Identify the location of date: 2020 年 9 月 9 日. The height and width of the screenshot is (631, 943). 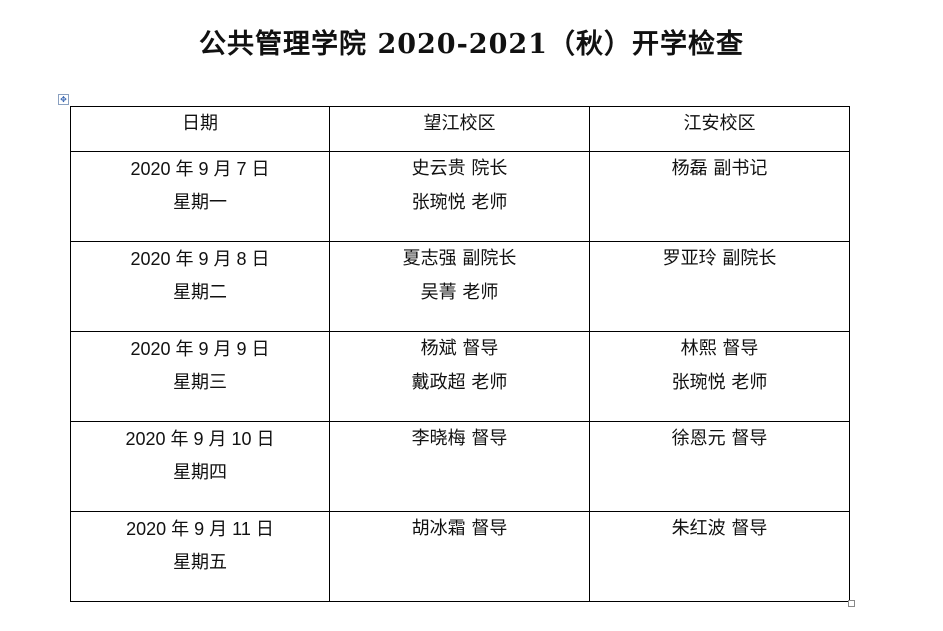
(200, 349).